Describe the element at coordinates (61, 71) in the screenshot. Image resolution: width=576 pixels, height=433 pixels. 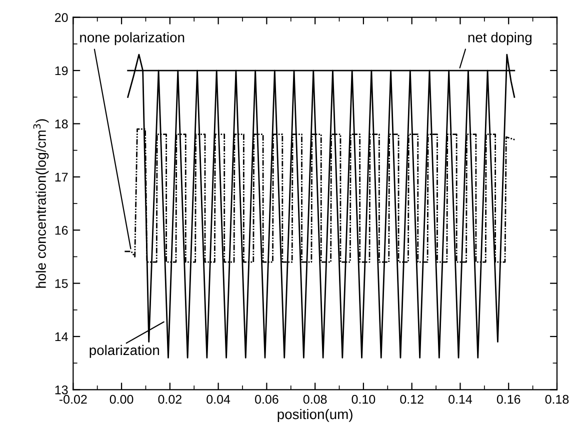
I see `y-tick-label: 19` at that location.